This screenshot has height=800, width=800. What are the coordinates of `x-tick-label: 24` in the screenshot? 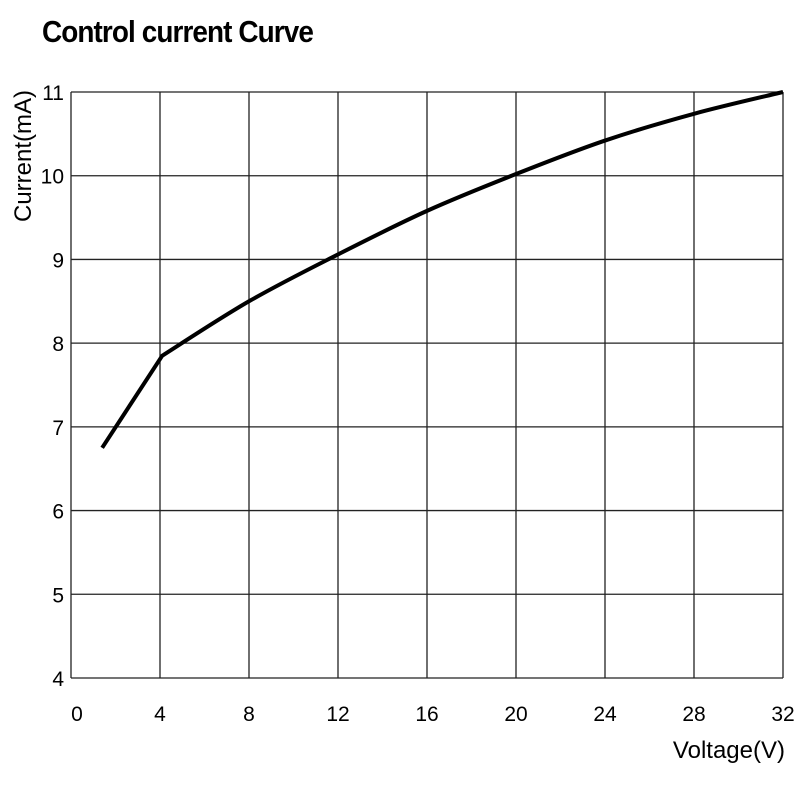 It's located at (605, 714).